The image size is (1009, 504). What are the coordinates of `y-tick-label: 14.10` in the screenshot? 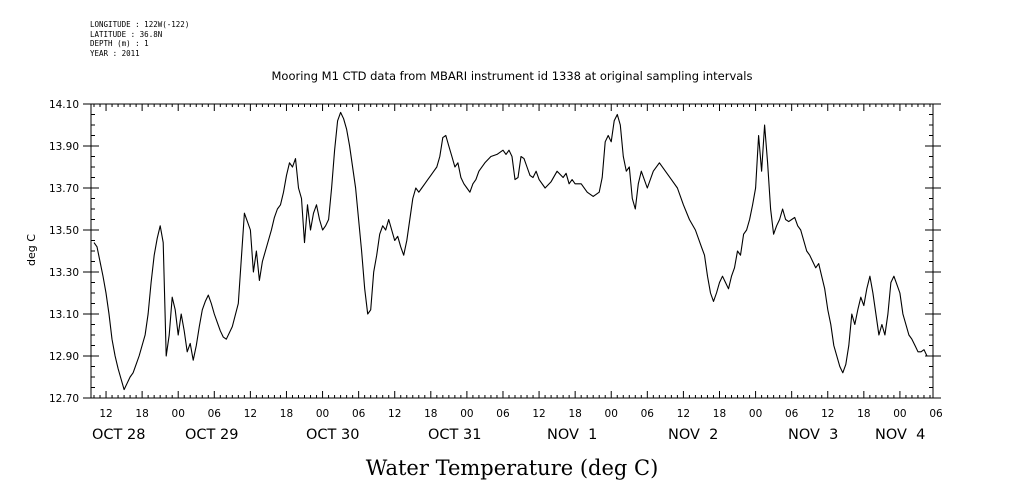 It's located at (64, 105).